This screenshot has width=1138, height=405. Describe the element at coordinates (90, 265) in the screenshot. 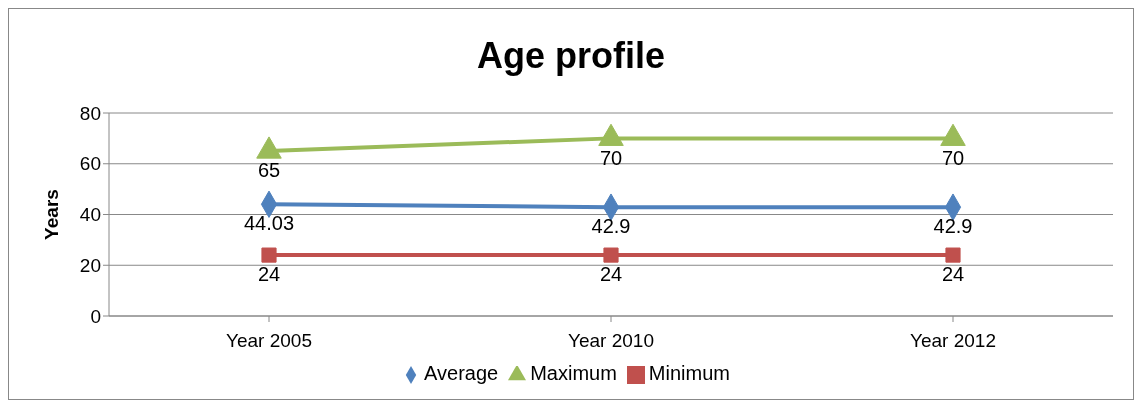

I see `y-tick-label: 20` at that location.